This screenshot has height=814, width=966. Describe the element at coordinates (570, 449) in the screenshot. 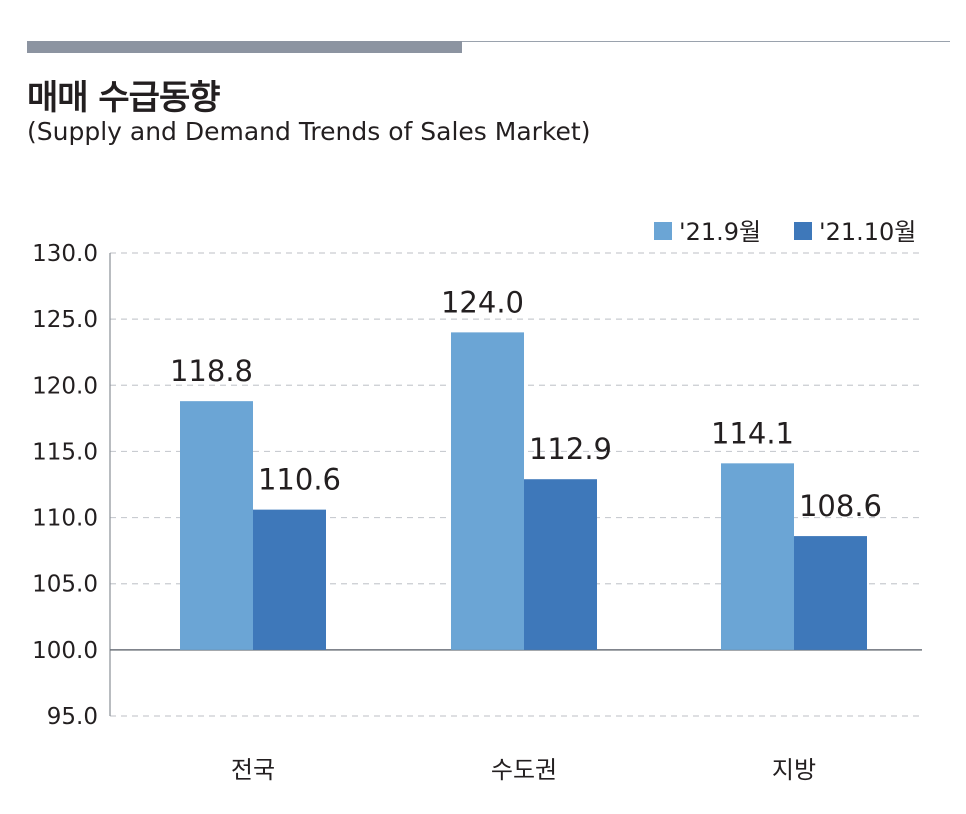

I see `data-label: 112.9` at that location.